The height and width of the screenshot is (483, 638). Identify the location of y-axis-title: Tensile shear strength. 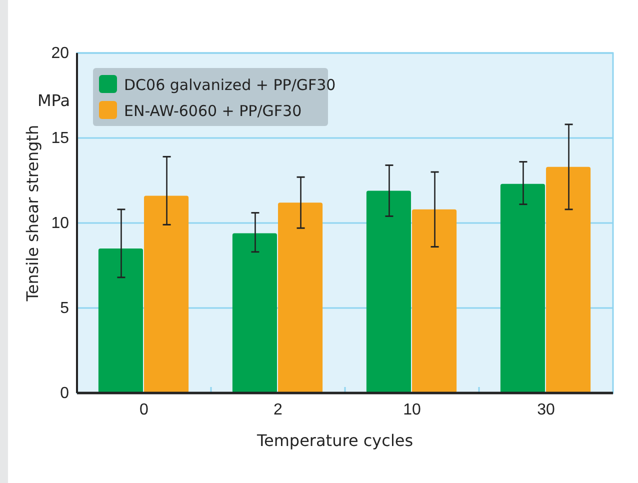
(32, 213).